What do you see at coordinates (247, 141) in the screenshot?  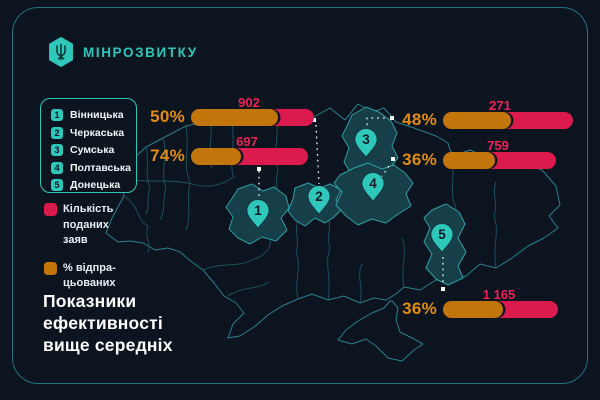 I see `value-label: 697` at bounding box center [247, 141].